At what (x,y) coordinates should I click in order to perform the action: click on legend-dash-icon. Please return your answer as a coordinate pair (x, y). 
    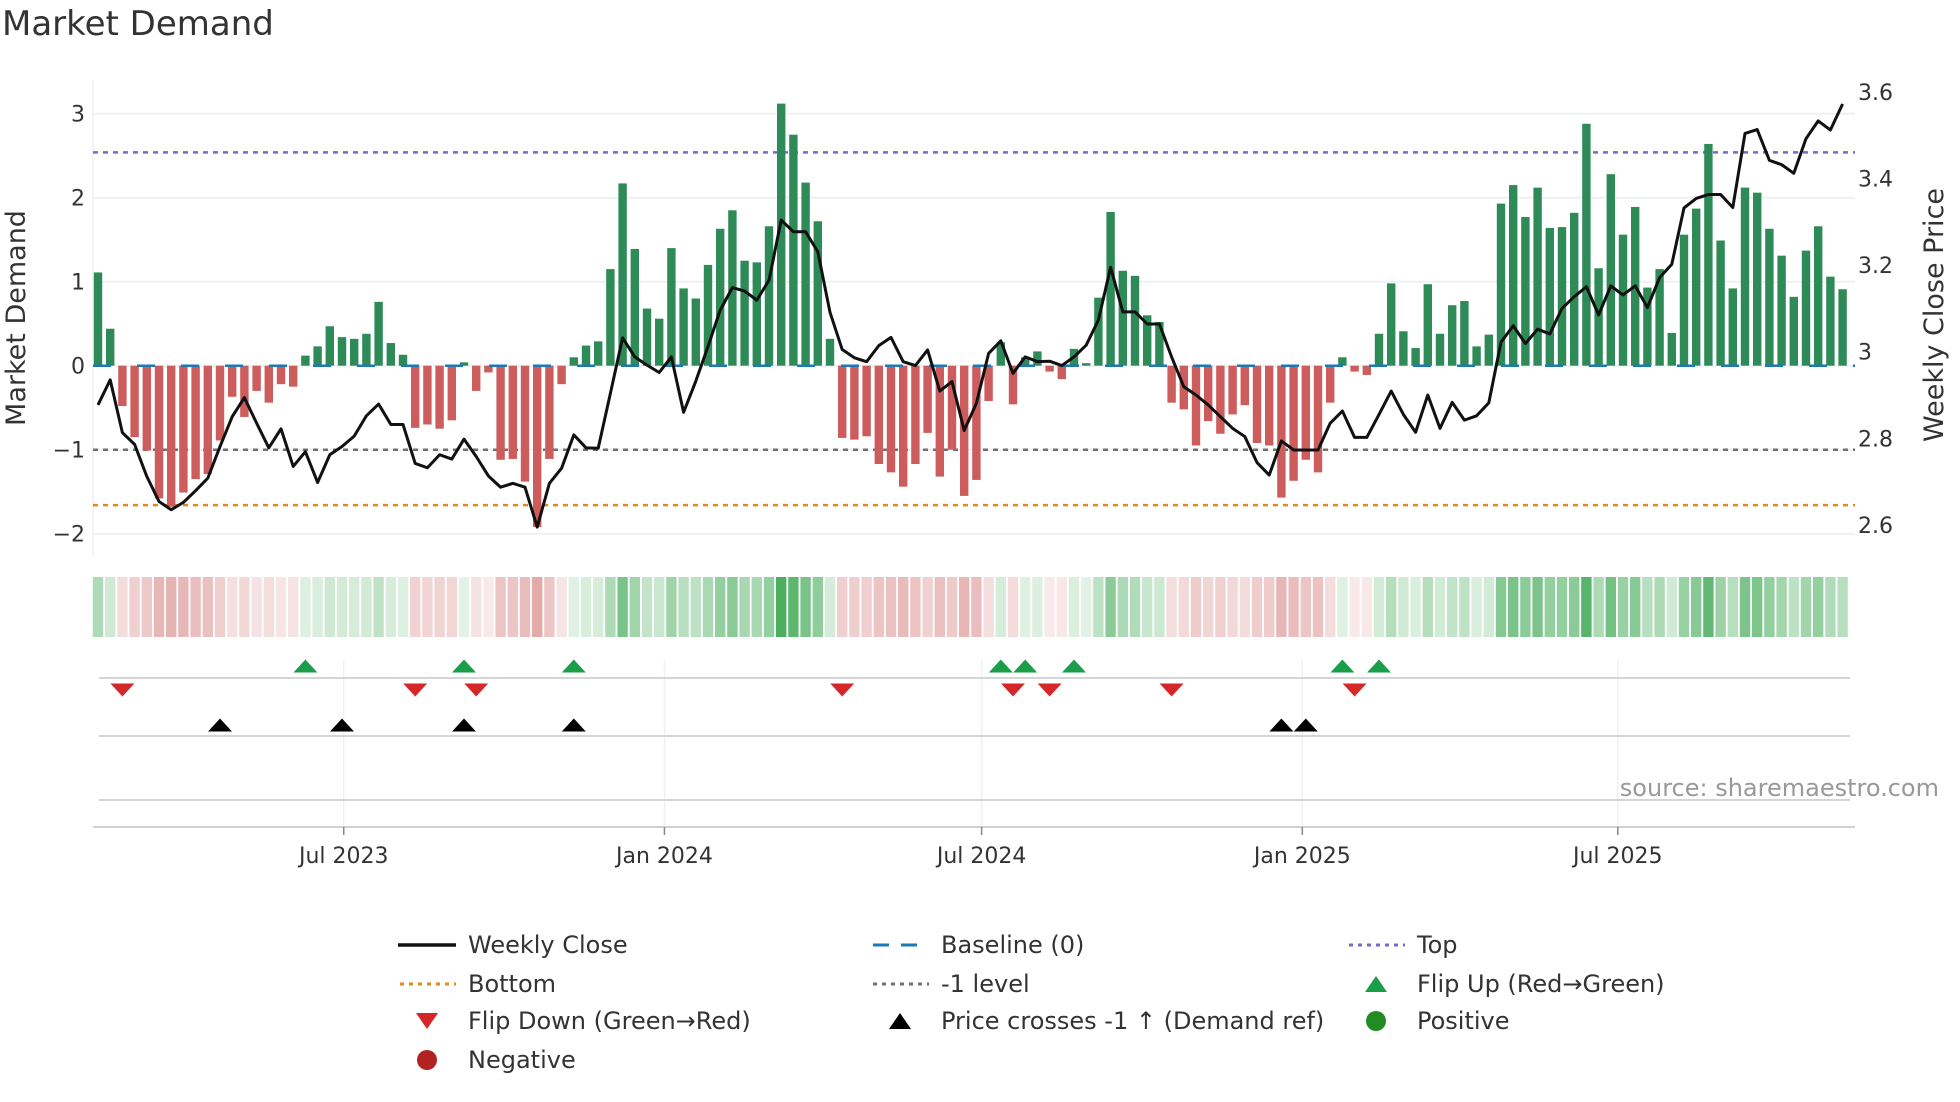
    Looking at the image, I should click on (900, 945).